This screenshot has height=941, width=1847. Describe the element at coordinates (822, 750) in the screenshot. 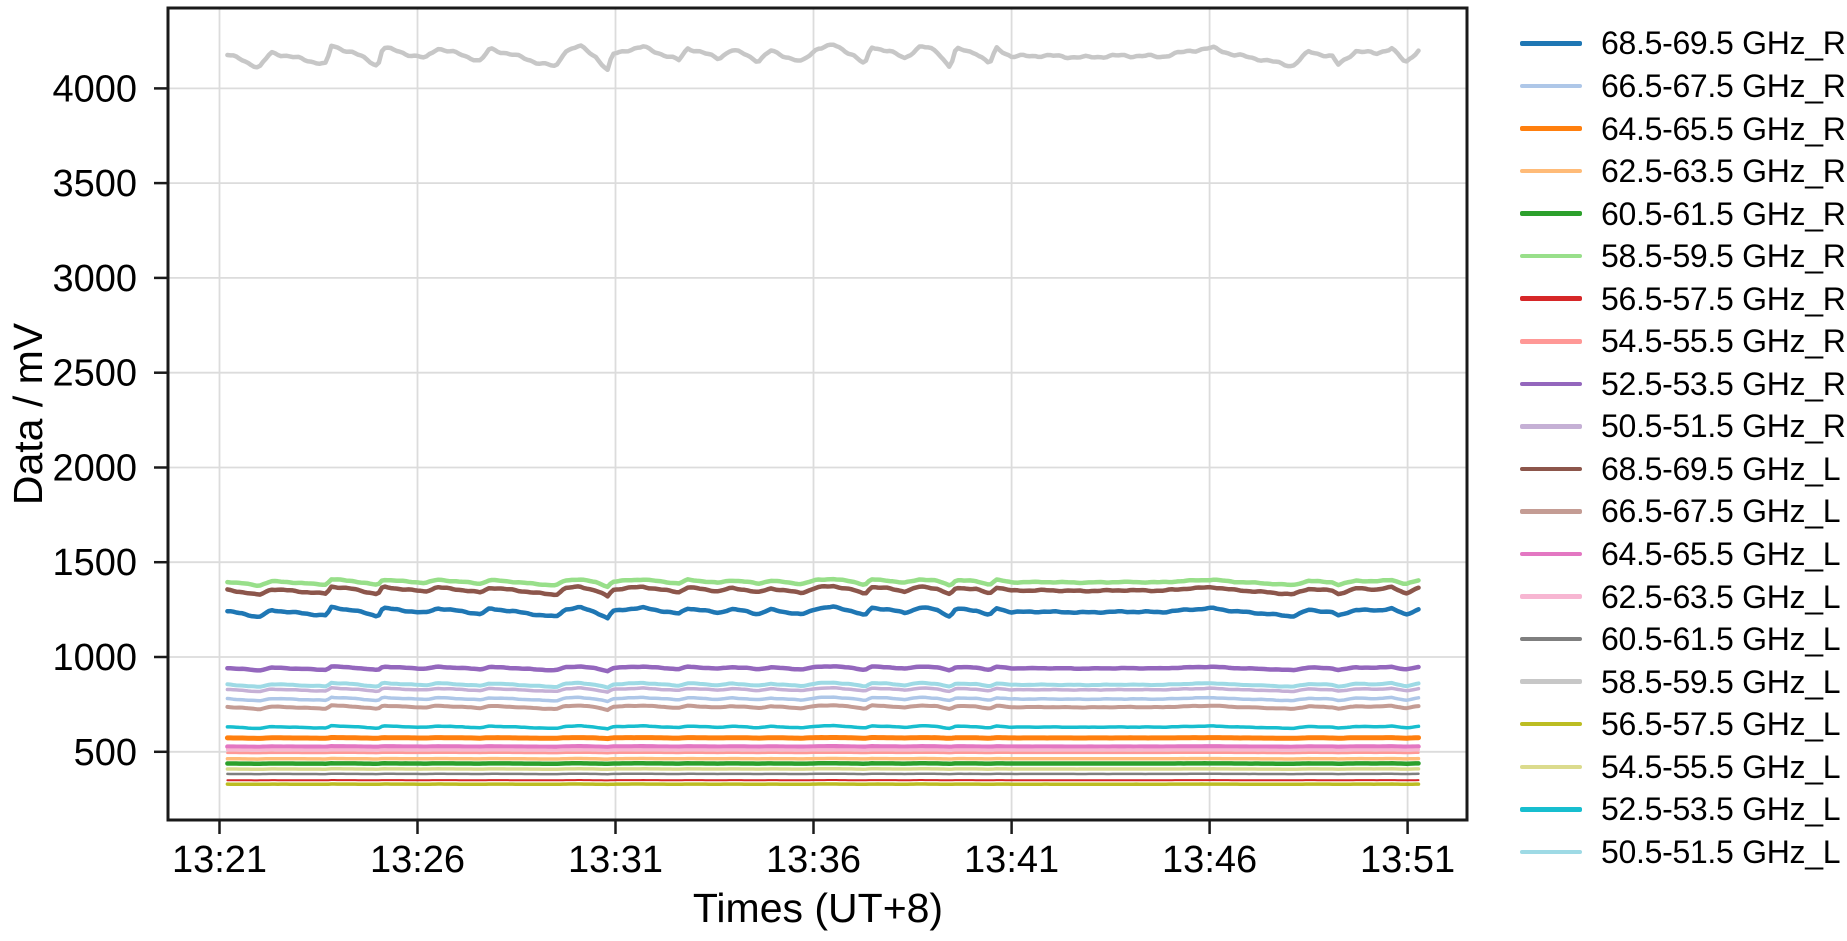

I see `series-line-62.5-63.5 GHz_L` at that location.